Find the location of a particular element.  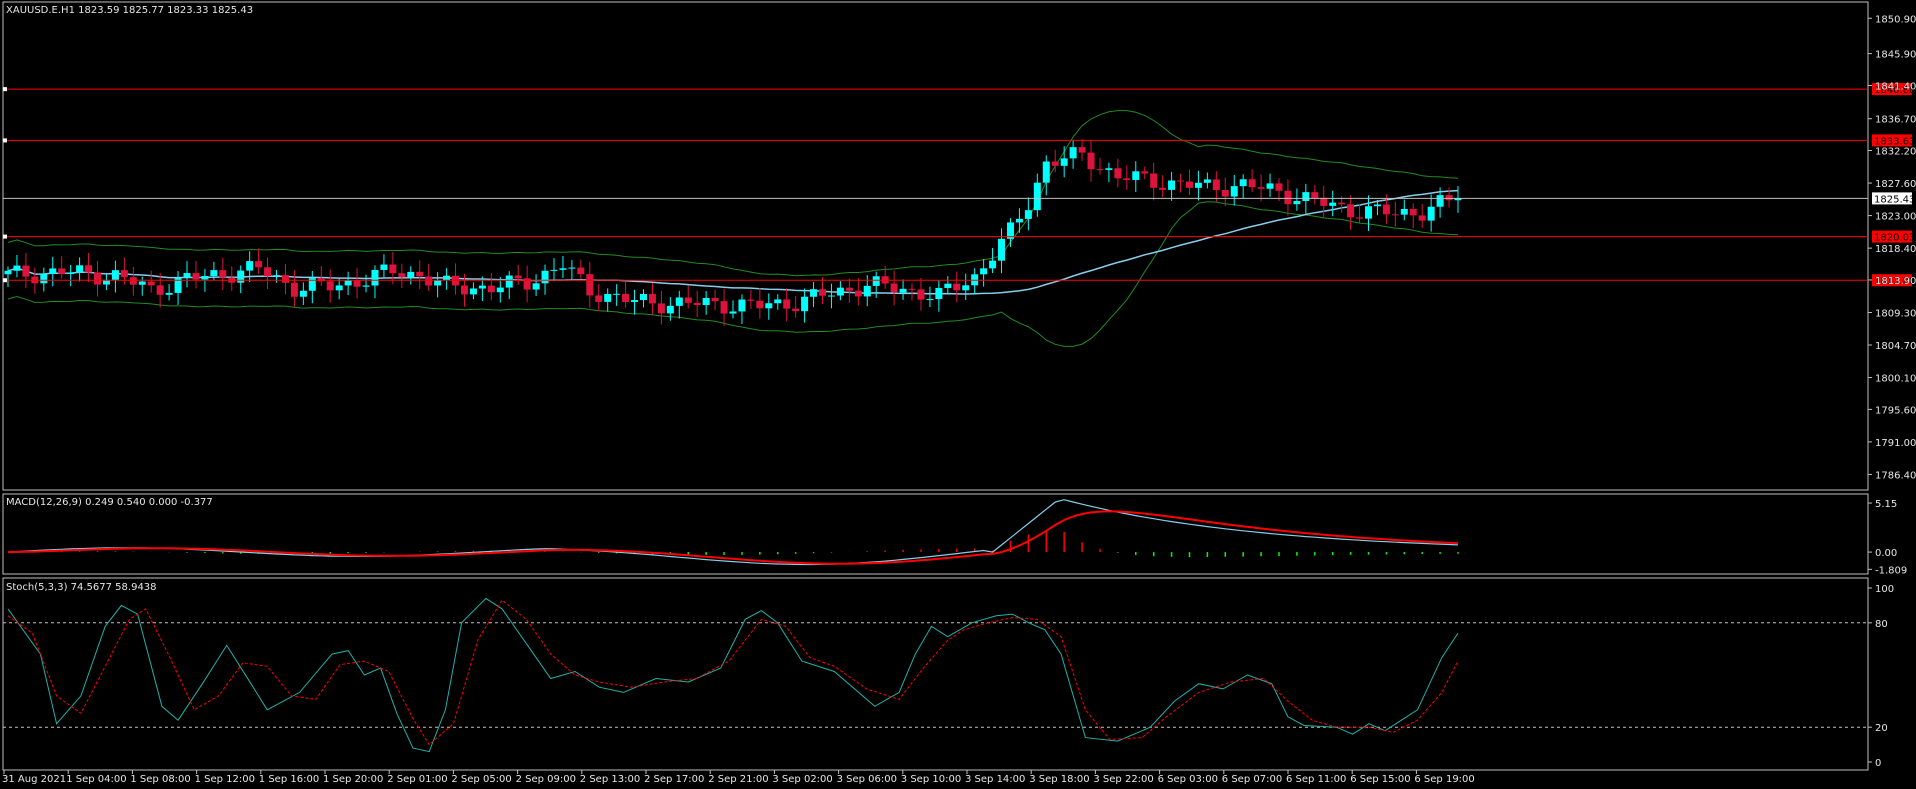

x-tick-label: 6 Sep 11:00 is located at coordinates (1316, 779).